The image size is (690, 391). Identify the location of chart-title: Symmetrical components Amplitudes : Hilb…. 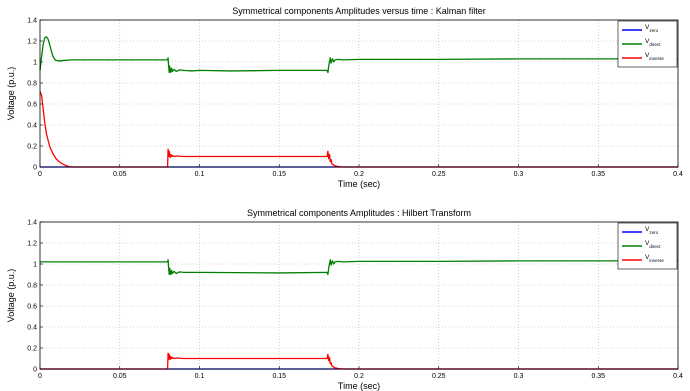
(359, 213).